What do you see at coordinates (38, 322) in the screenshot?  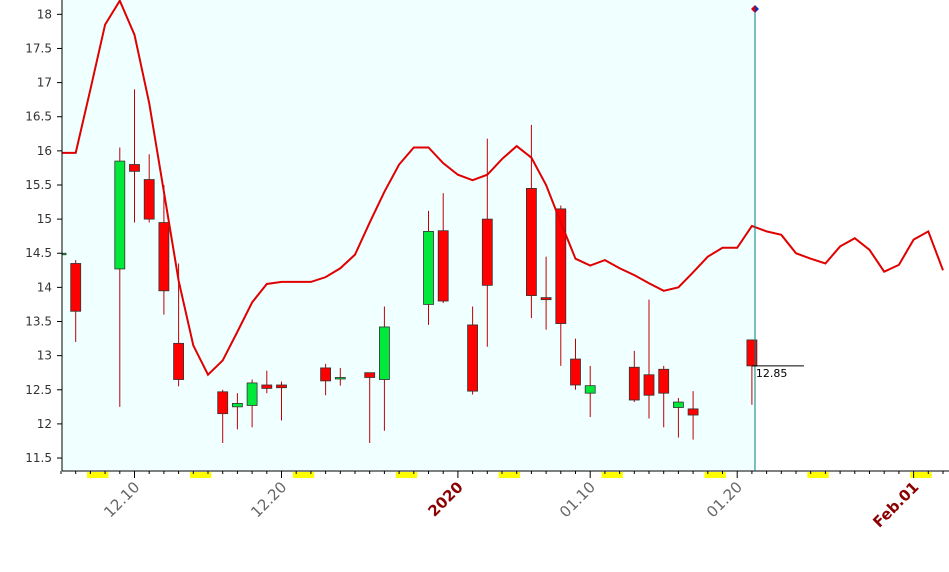 I see `y-tick-label: 13.5` at bounding box center [38, 322].